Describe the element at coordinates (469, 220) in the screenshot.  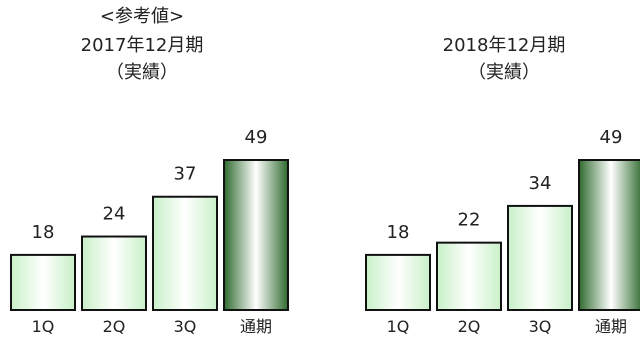
I see `chart-2018-value-label-2: 22` at that location.